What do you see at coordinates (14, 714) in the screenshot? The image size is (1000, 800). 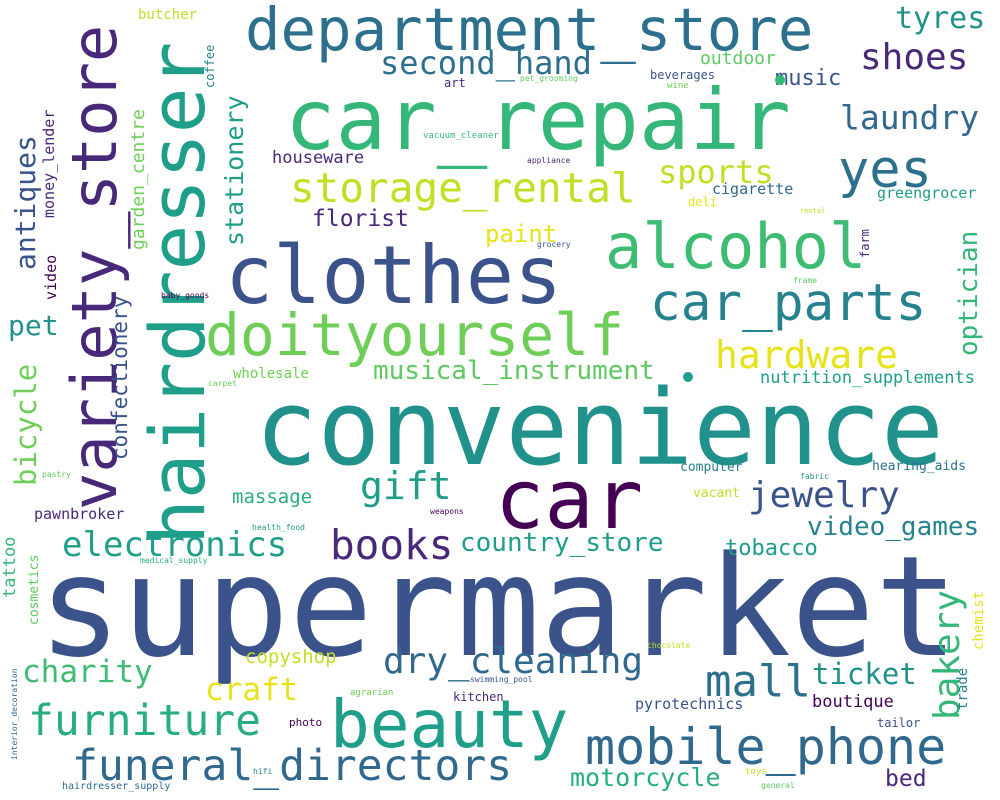 I see `word-interior-decoration: interior_decoration` at bounding box center [14, 714].